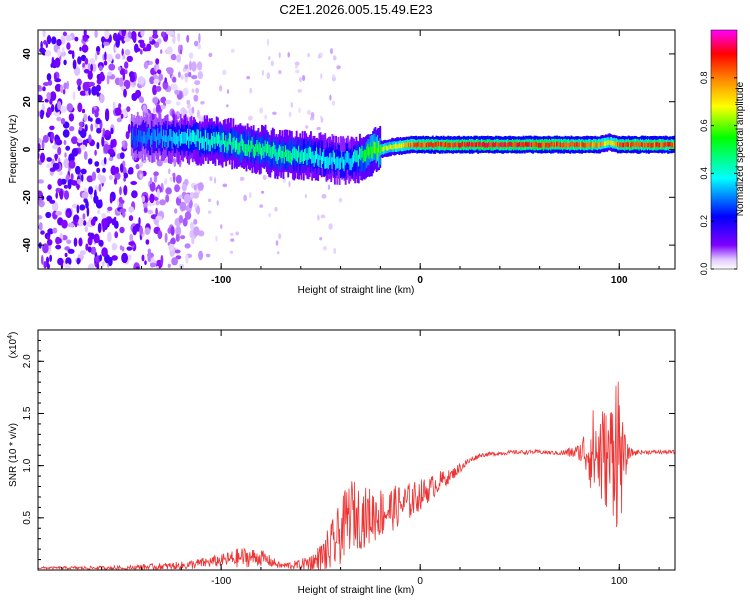 This screenshot has width=750, height=600. Describe the element at coordinates (420, 581) in the screenshot. I see `bottom-x-tick-label: 0` at that location.